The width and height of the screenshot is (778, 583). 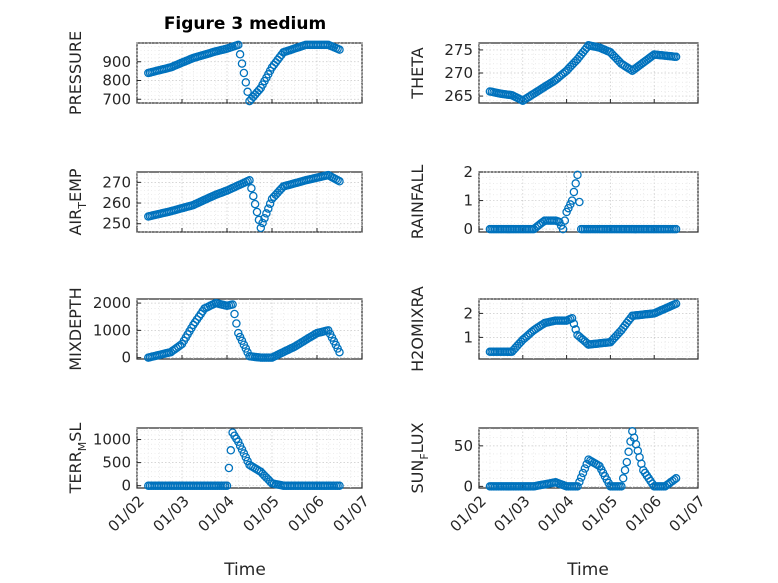 What do you see at coordinates (458, 50) in the screenshot?
I see `y-tick-label: 275` at bounding box center [458, 50].